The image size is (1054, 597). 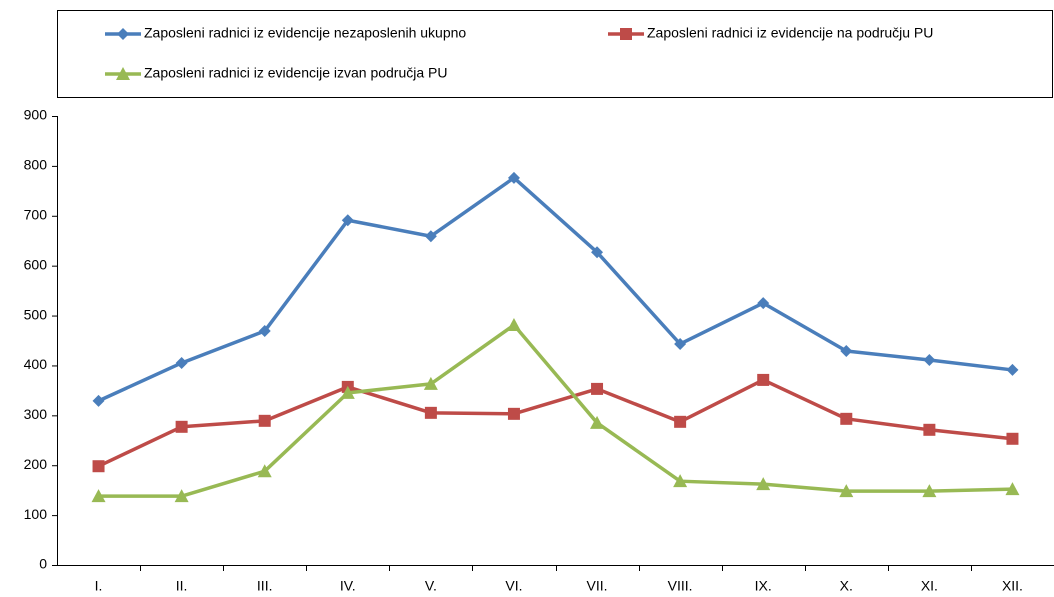 I want to click on x-tick-label: X., so click(x=846, y=586).